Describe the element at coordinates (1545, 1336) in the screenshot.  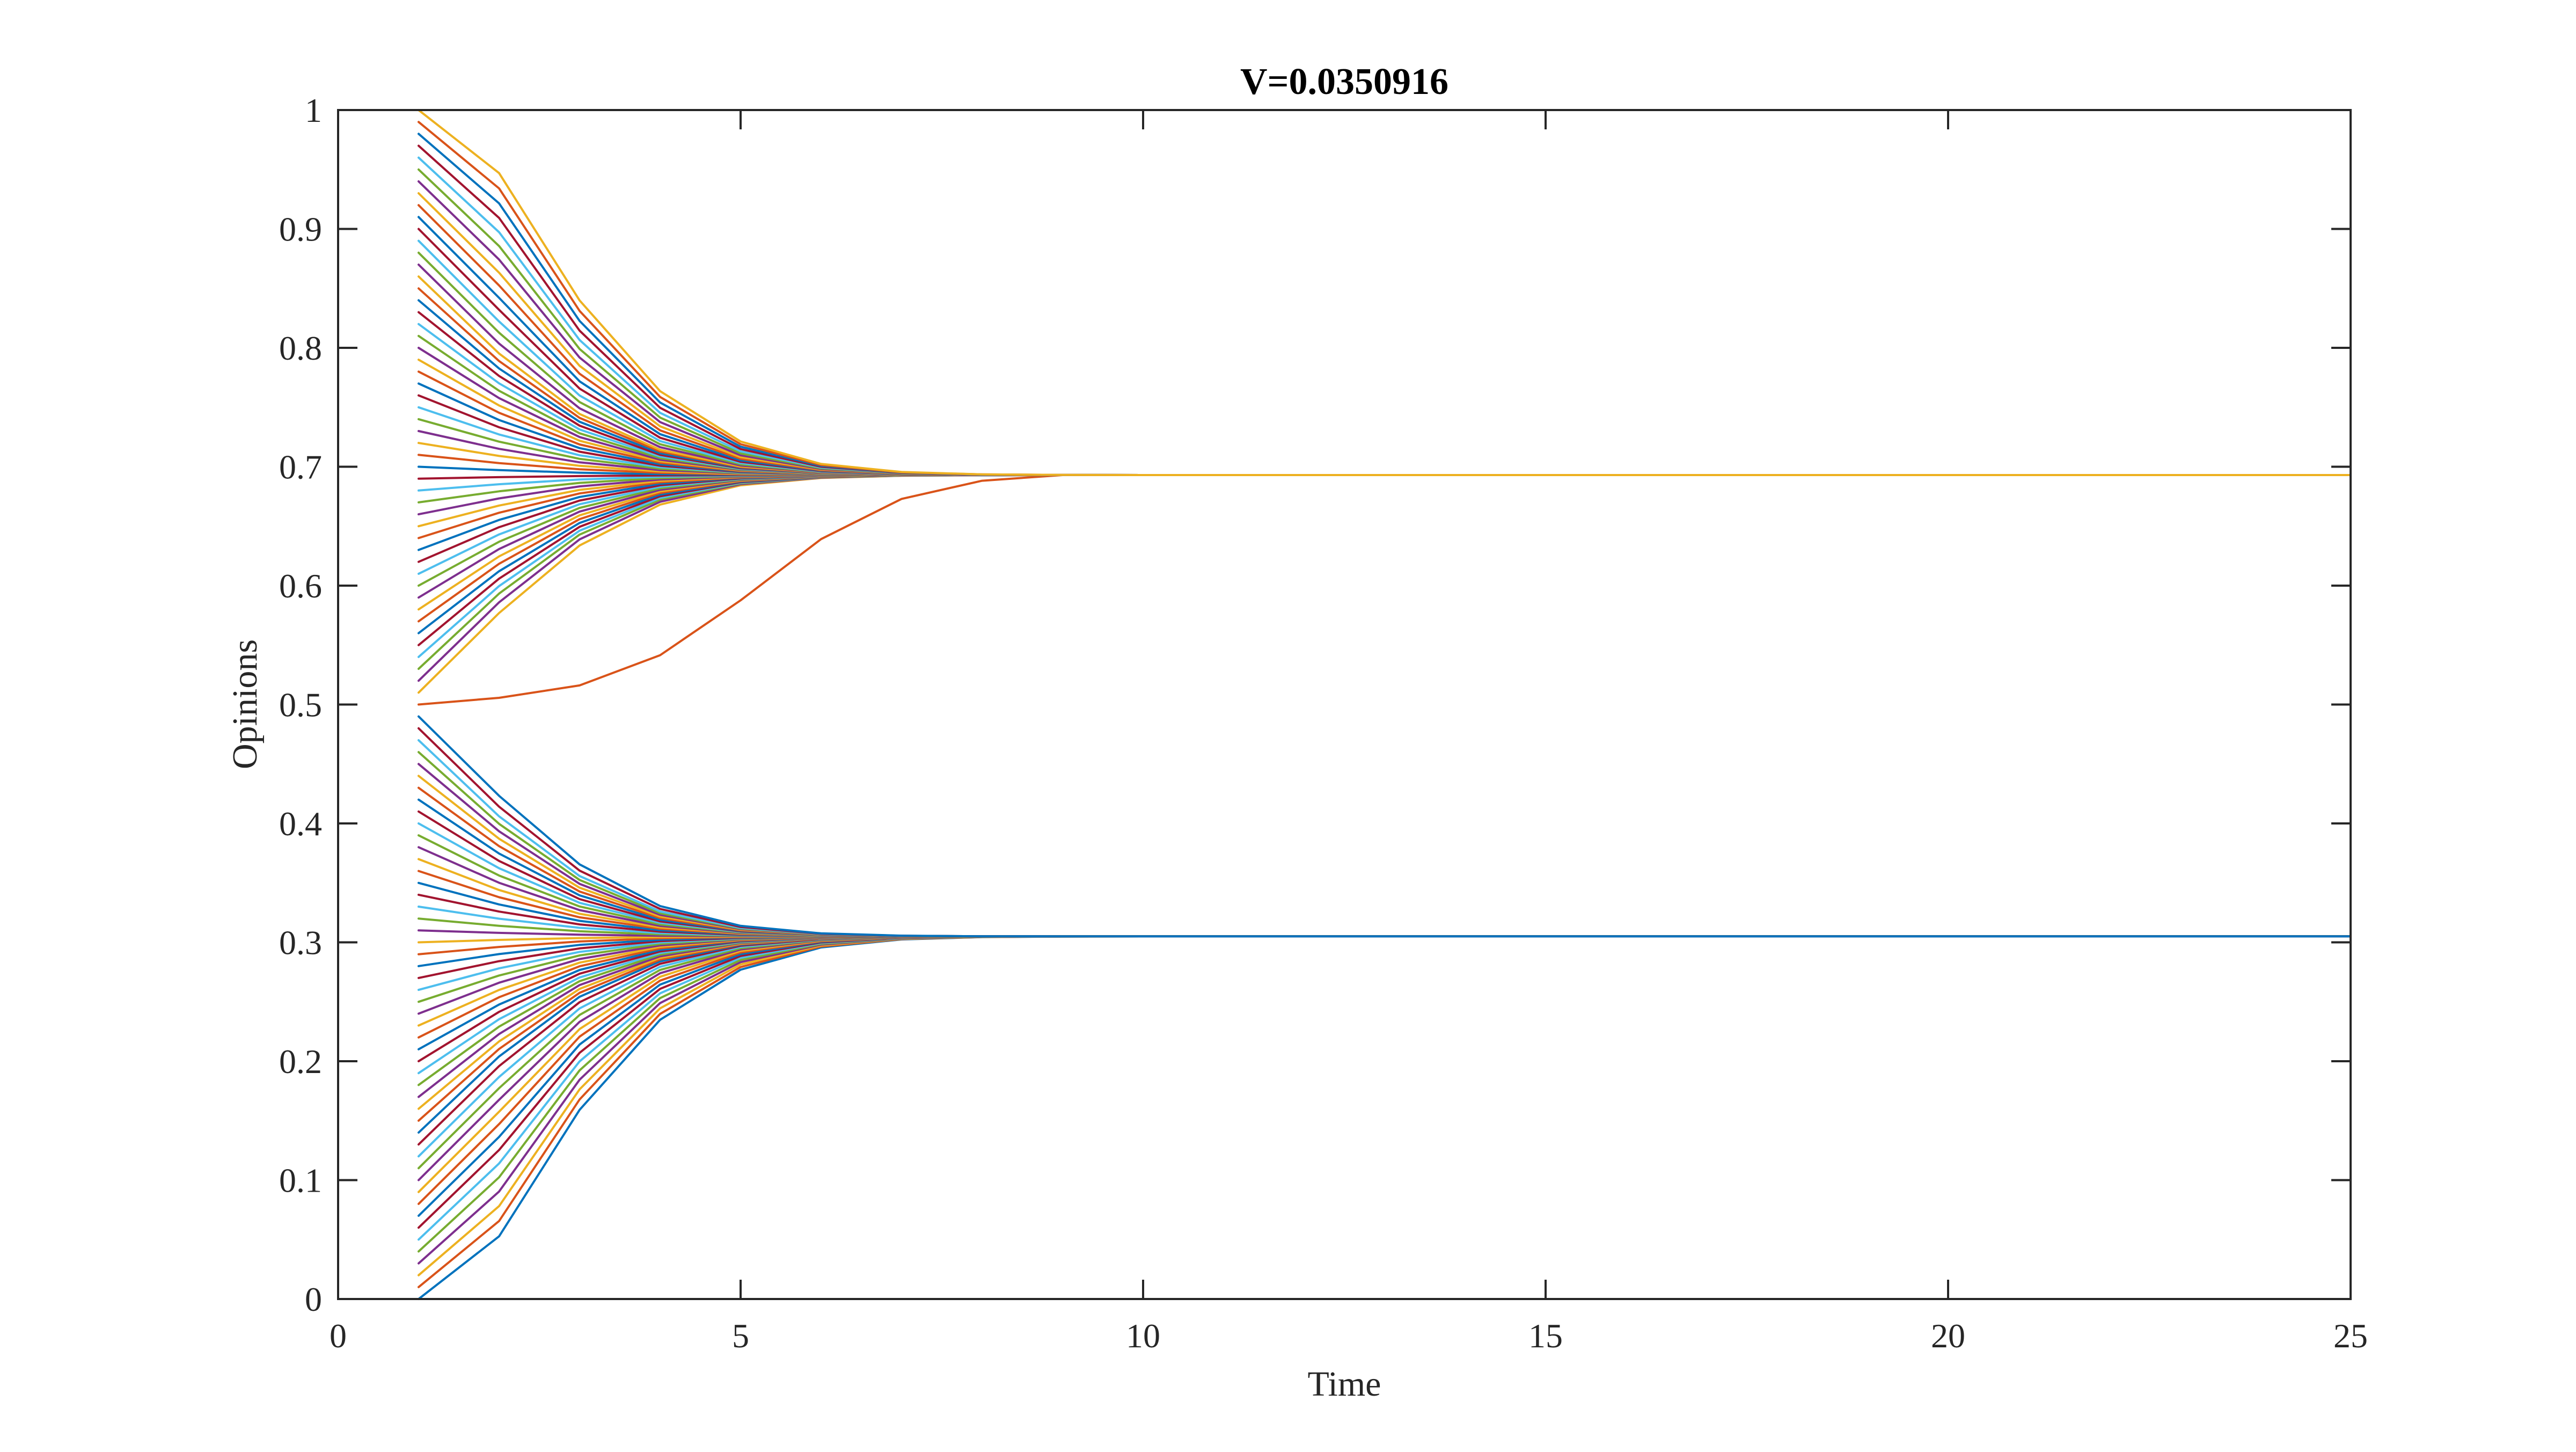
I see `x-tick-label: 15` at that location.